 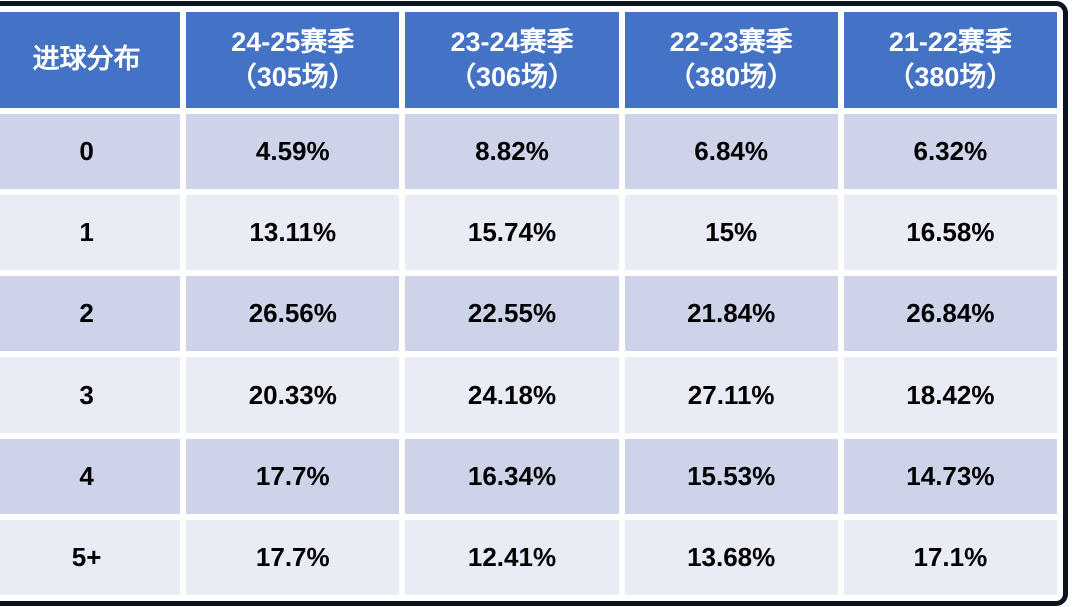 I want to click on table-cell: 26.84%, so click(x=950, y=314).